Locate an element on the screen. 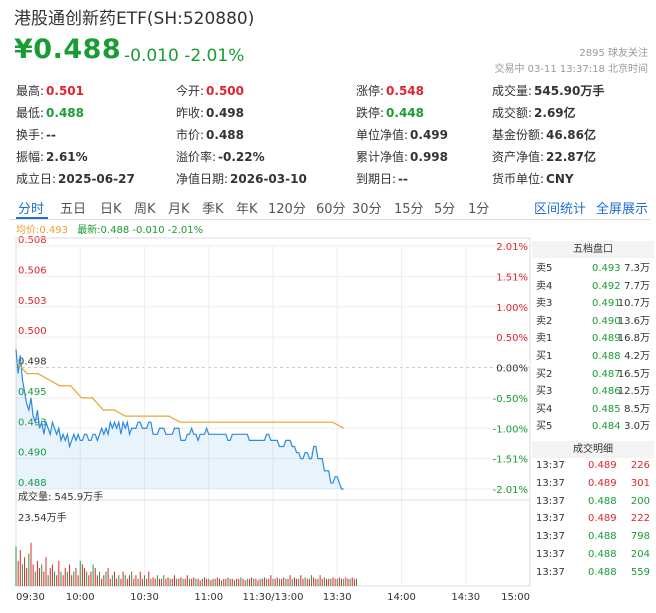  y-tick-right: 0.50% is located at coordinates (512, 338).